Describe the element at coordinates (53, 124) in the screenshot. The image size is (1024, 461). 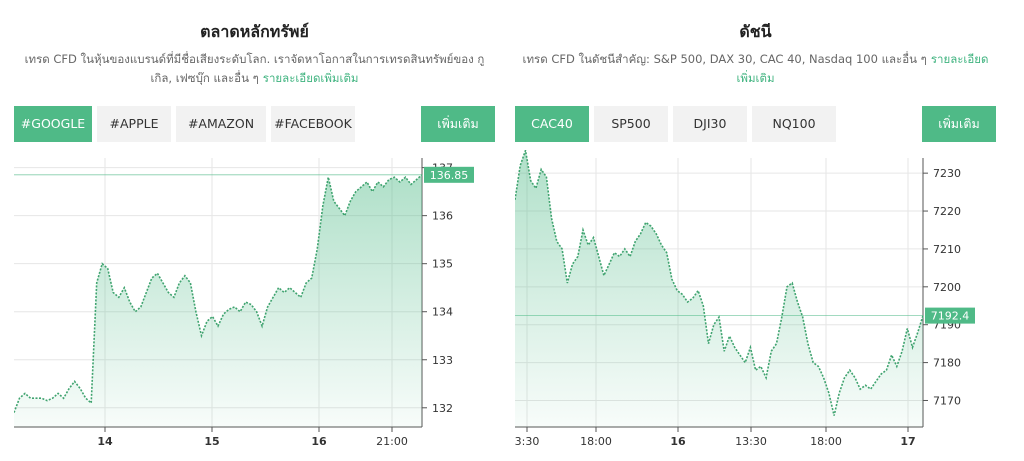
I see `tab-google: #GOOGLE` at that location.